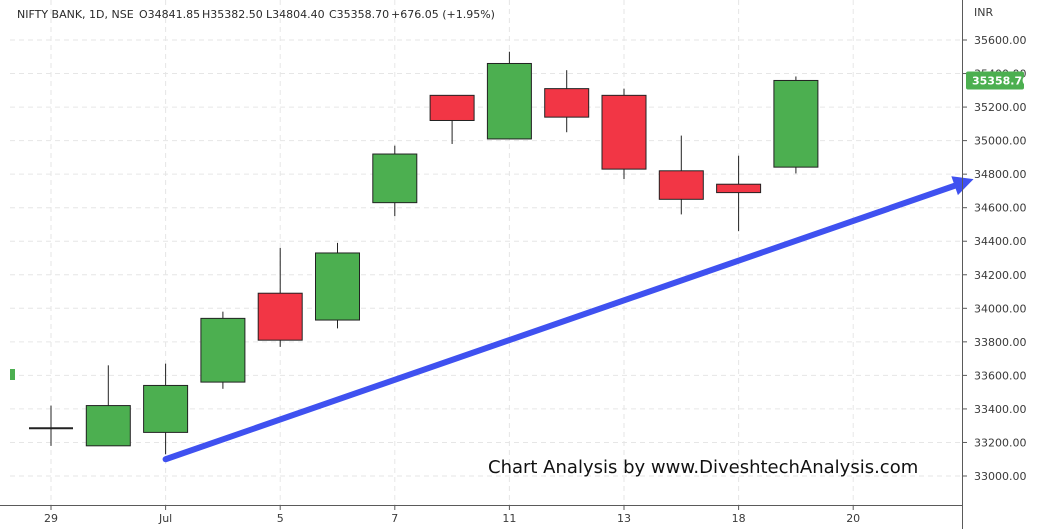  I want to click on x-tick-label: 5, so click(280, 518).